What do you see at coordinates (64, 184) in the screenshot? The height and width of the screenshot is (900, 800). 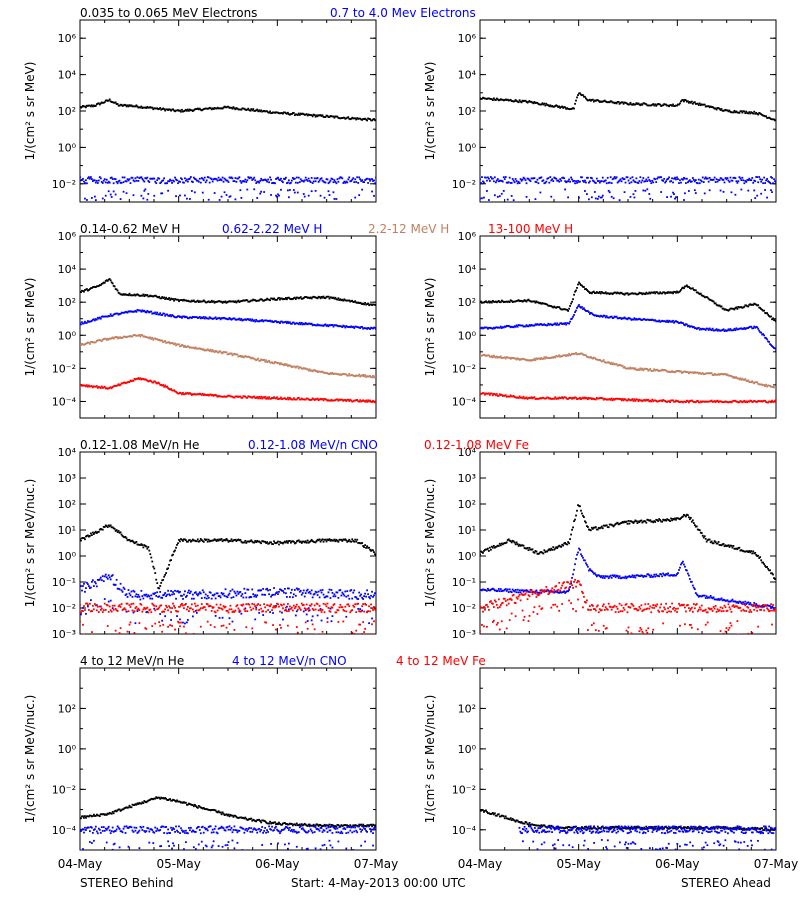 I see `y-tick-label: 10⁻²` at bounding box center [64, 184].